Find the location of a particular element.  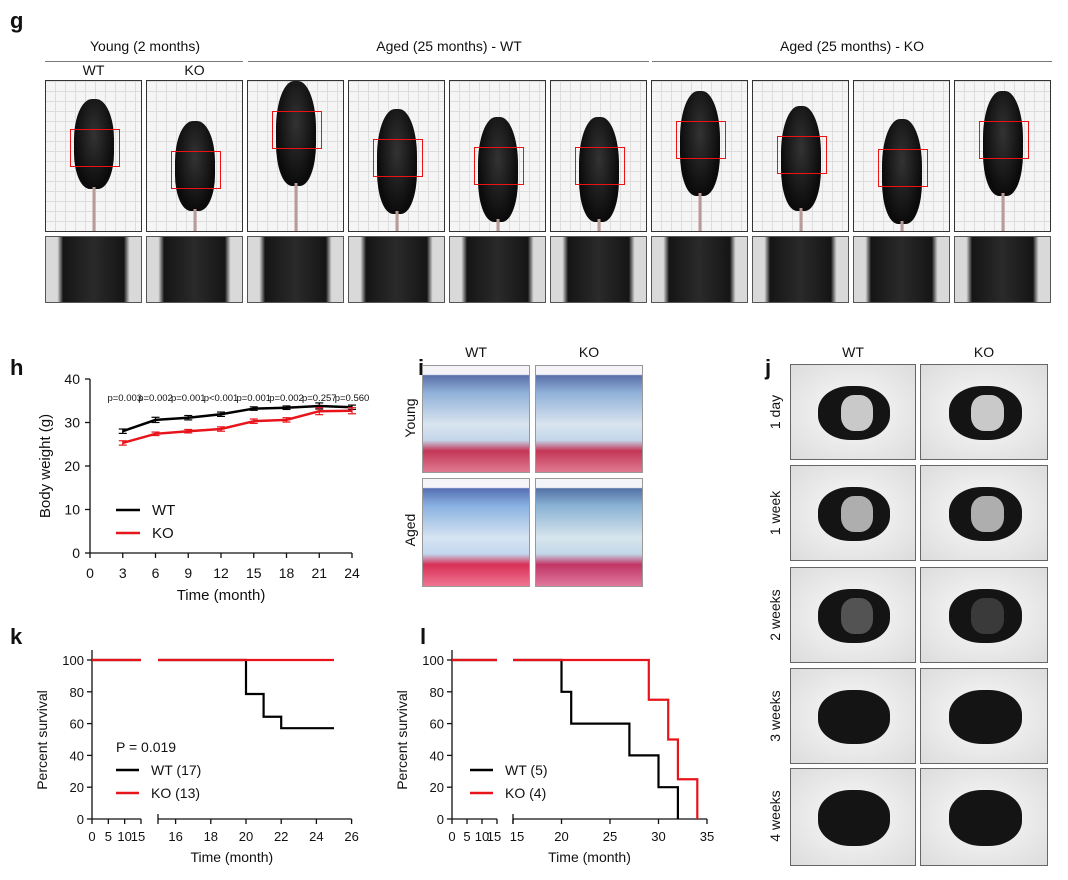

histology-aged-ko is located at coordinates (589, 532).